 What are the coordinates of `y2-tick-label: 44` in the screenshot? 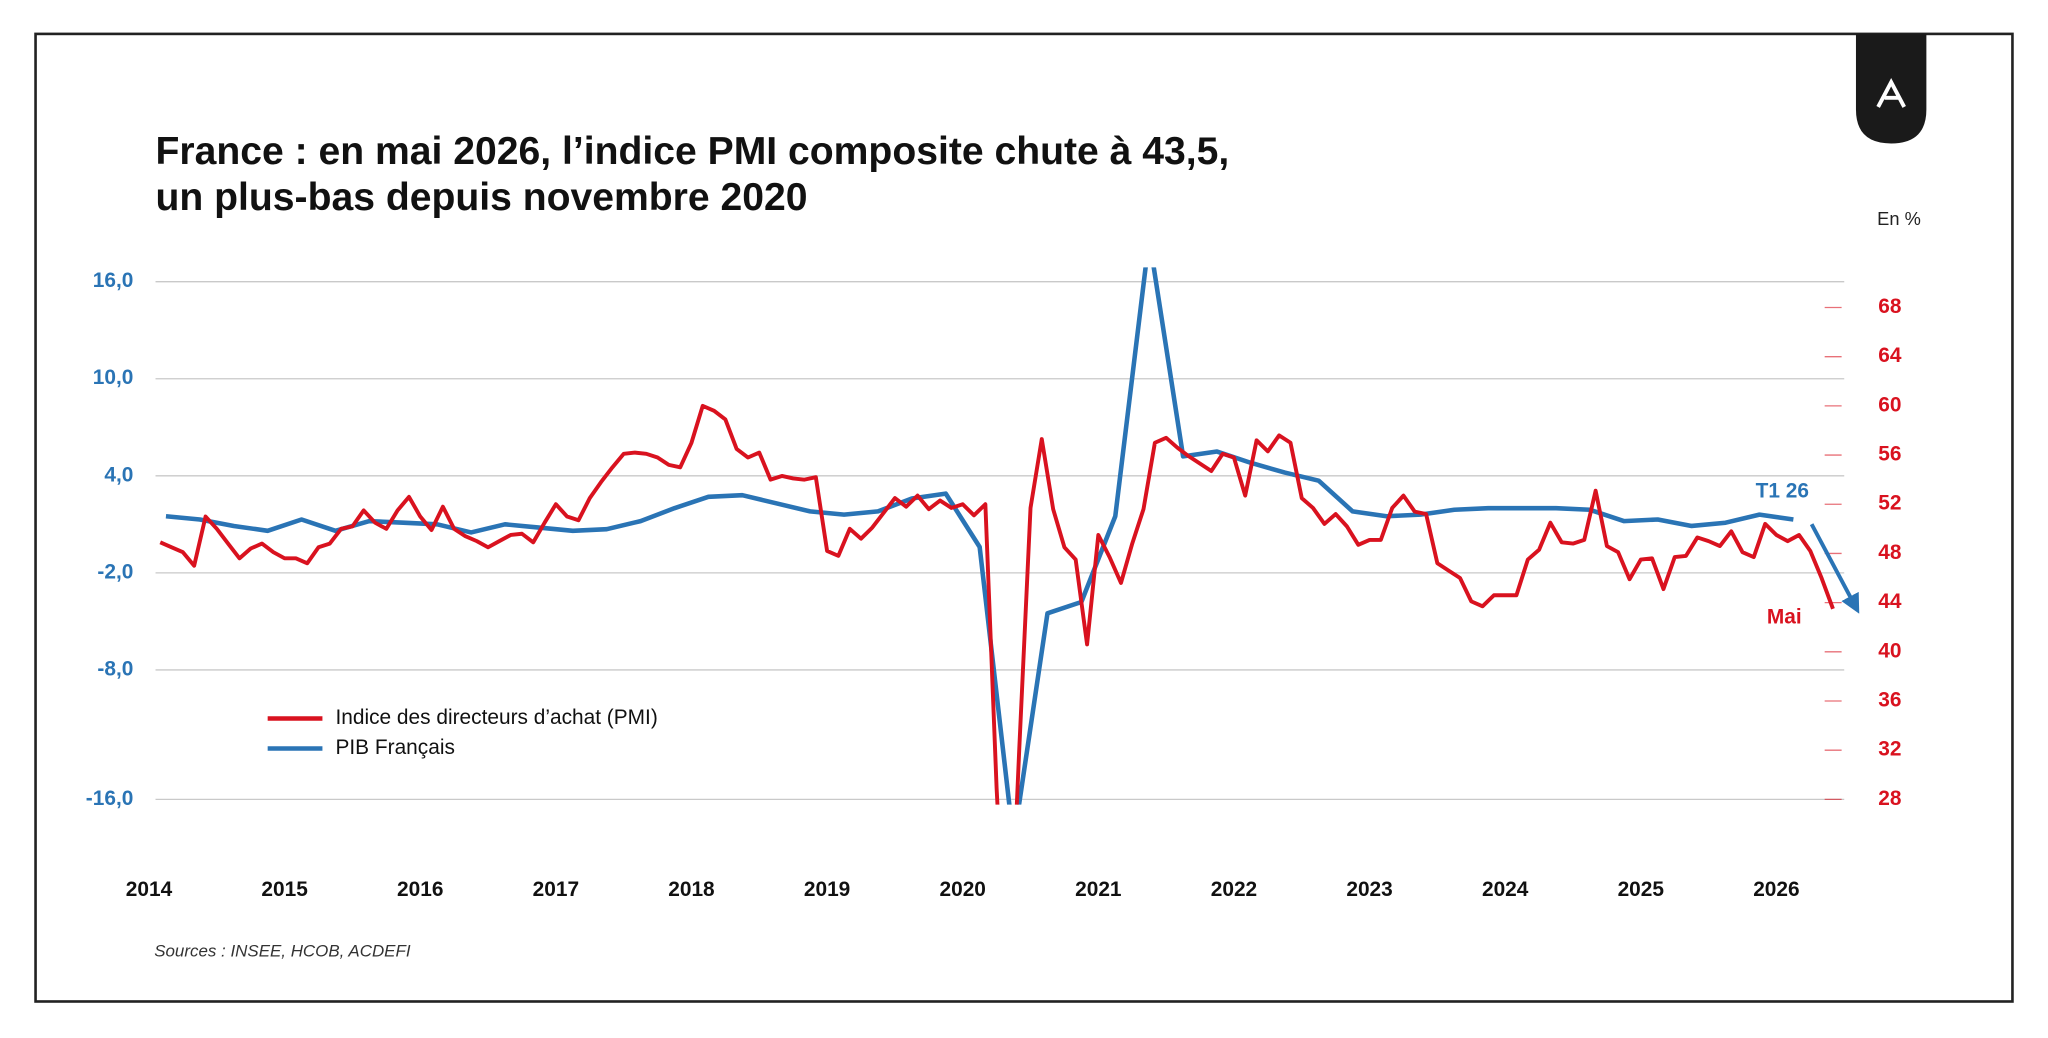 It's located at (1890, 601).